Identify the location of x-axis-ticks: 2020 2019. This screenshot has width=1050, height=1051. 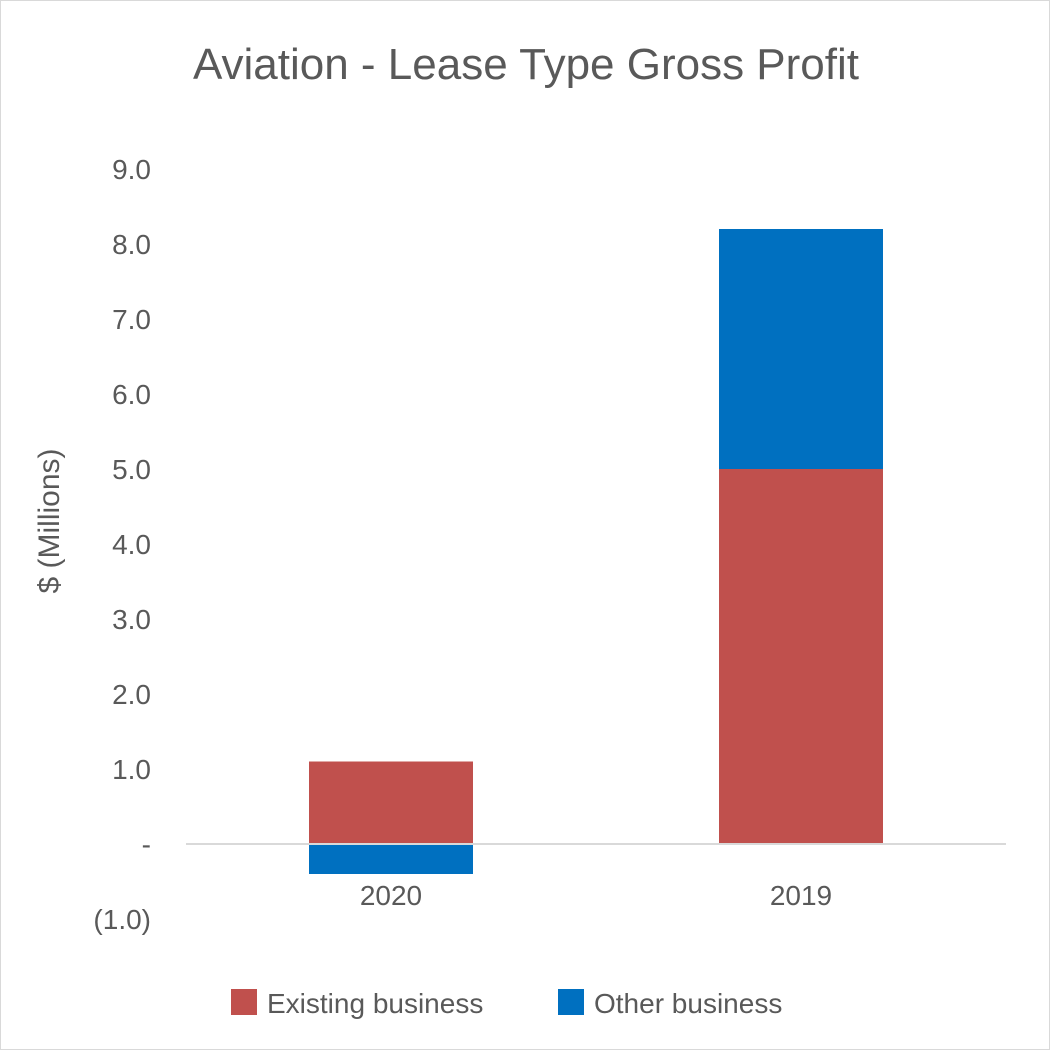
(596, 895).